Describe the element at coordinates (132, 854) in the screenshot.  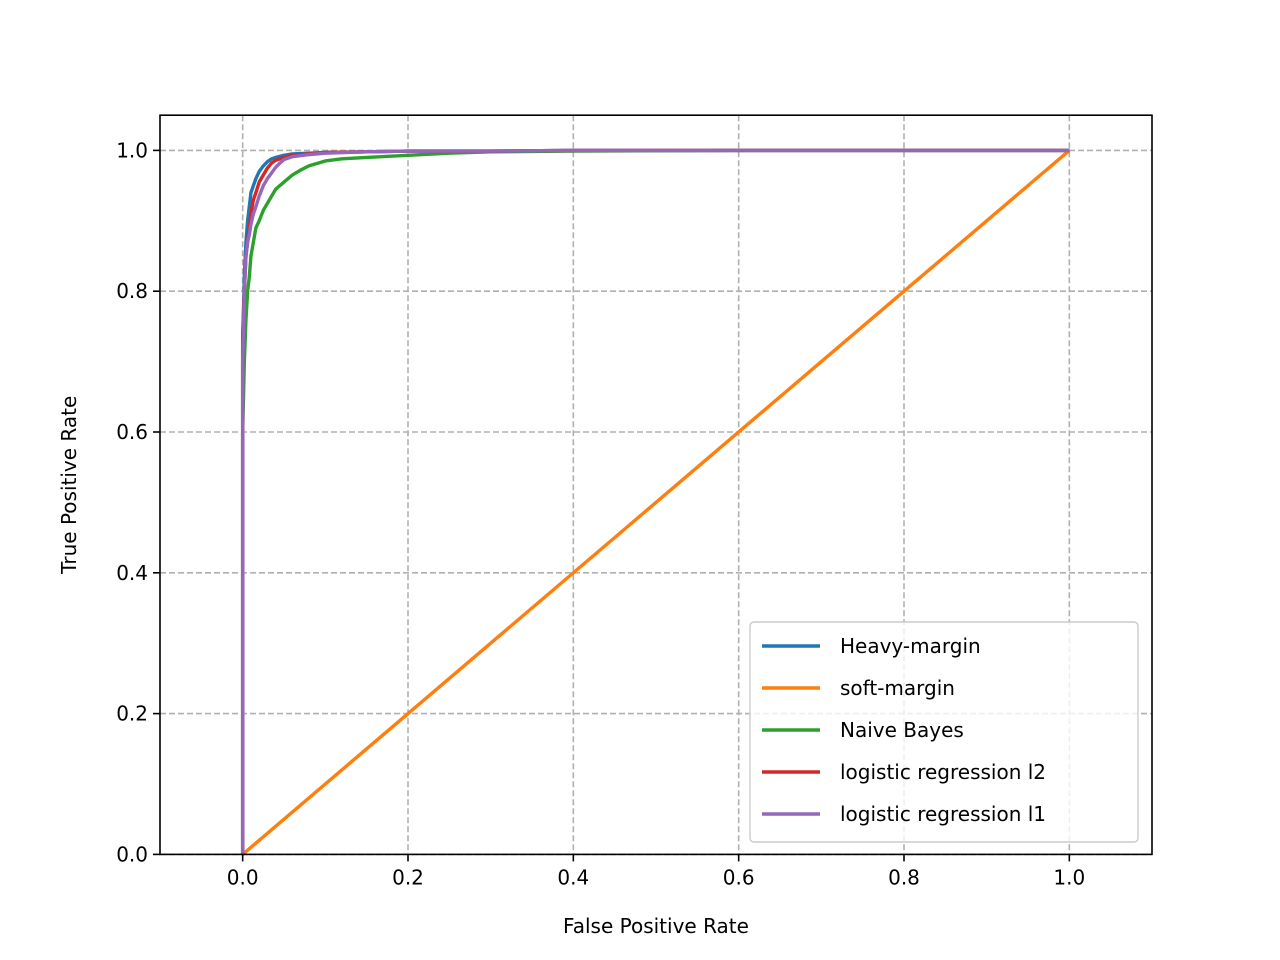
I see `y-tick-label: 0.0` at that location.